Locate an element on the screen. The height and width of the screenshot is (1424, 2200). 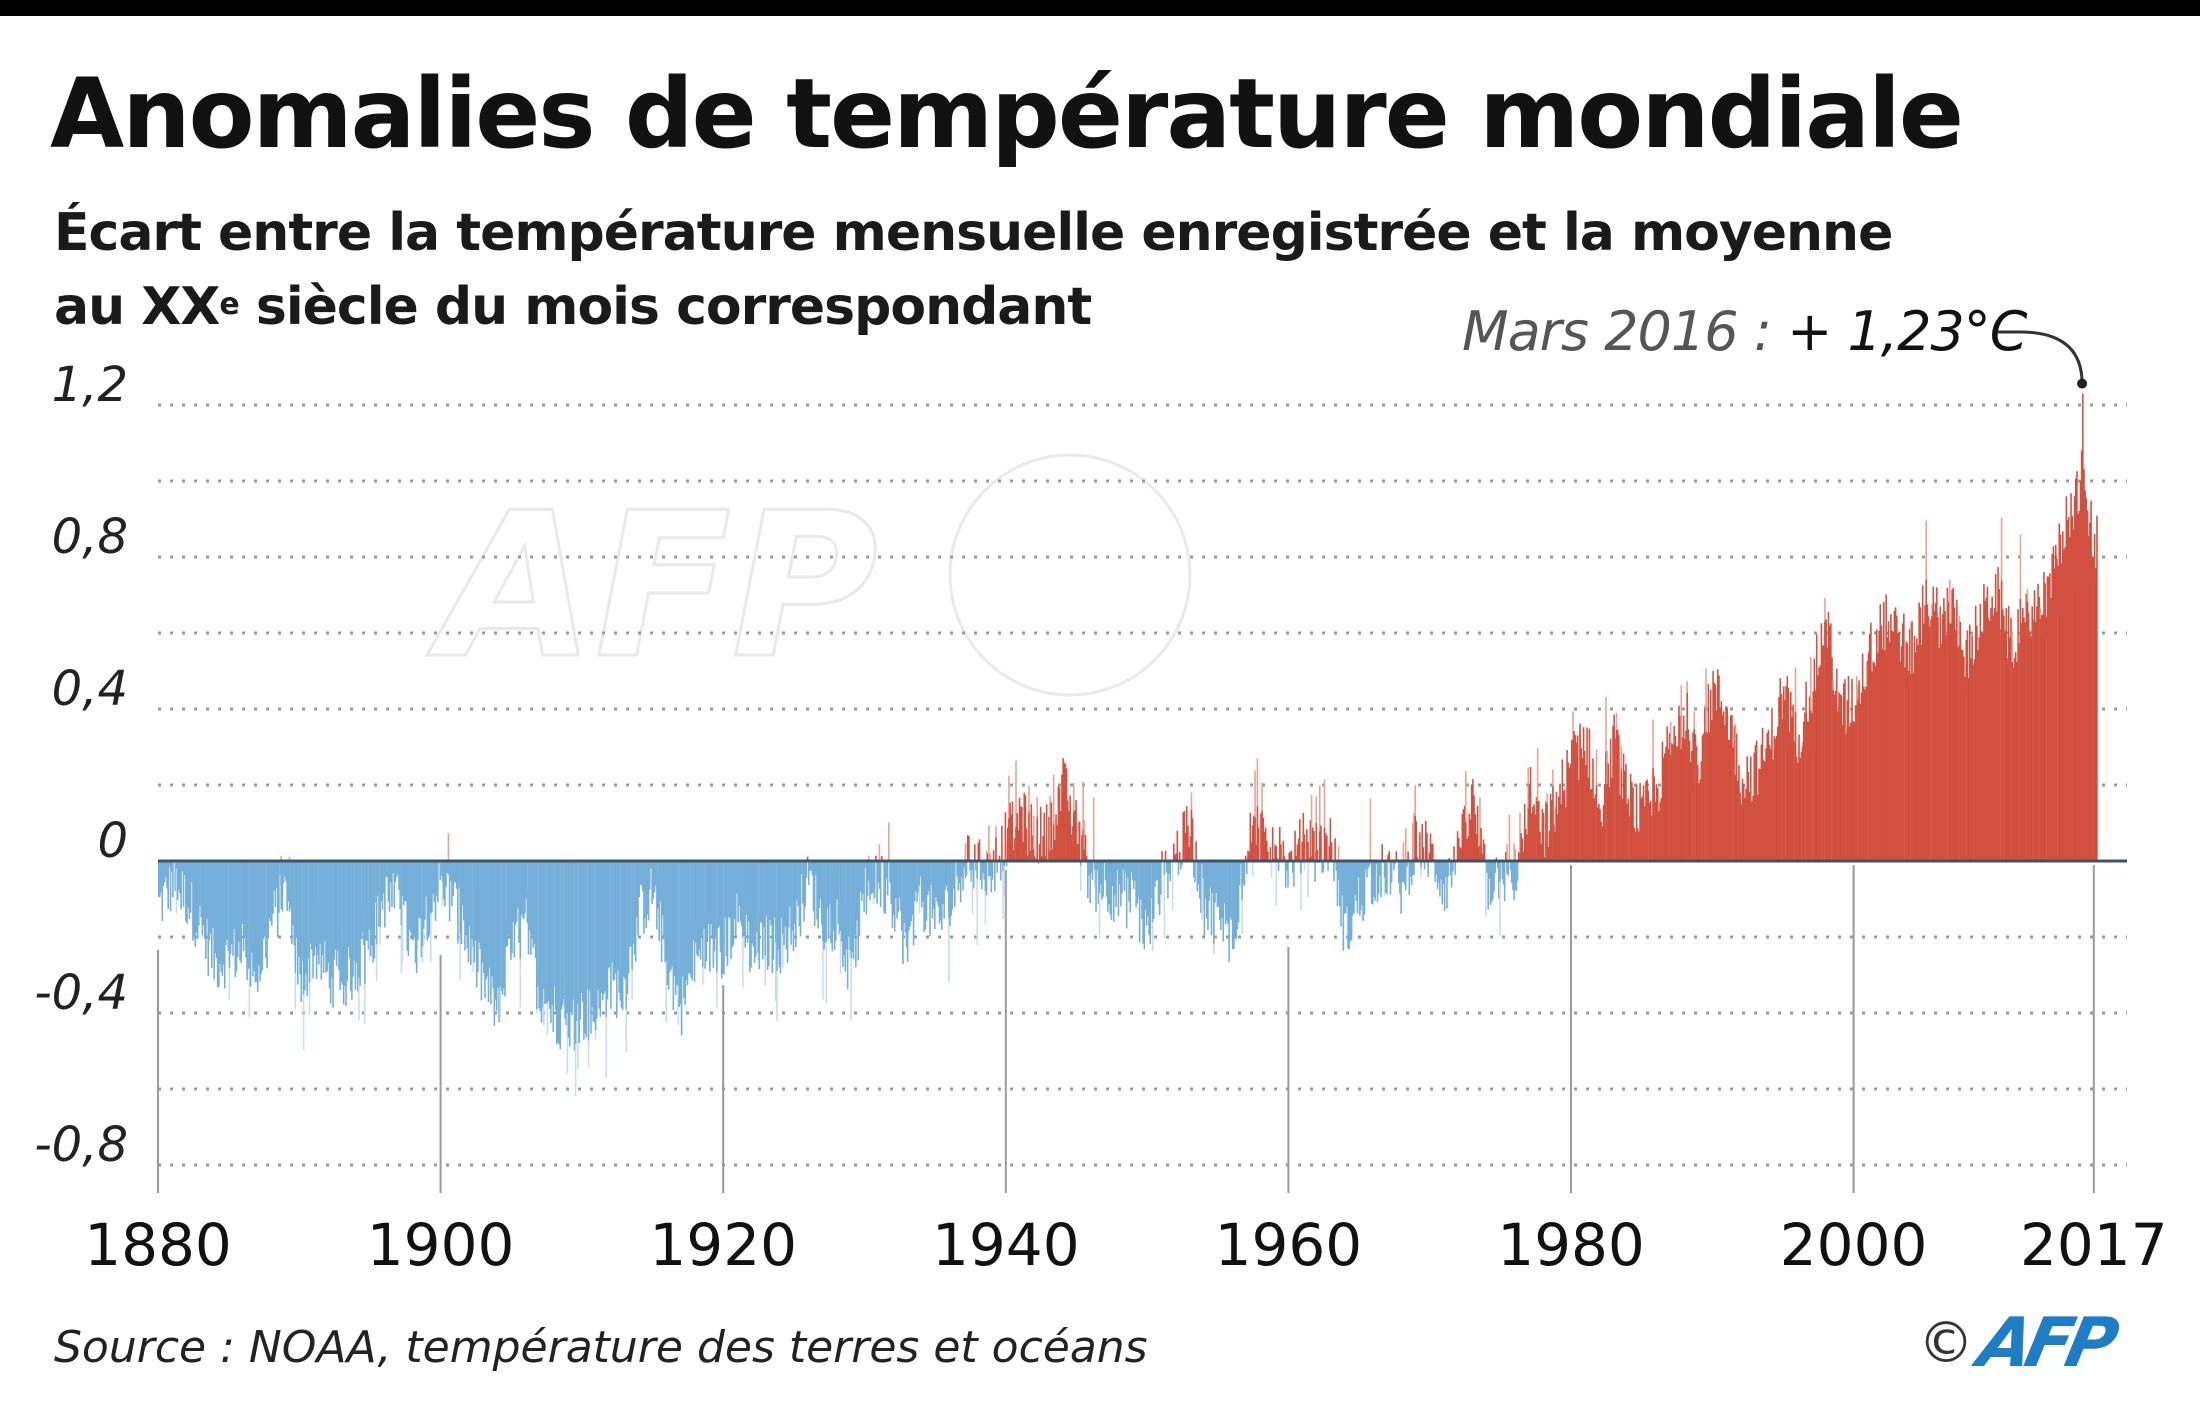
x-axis-labels: 1880 1900 1920 1940 1960 1980 2000 2017 is located at coordinates (1125, 1245).